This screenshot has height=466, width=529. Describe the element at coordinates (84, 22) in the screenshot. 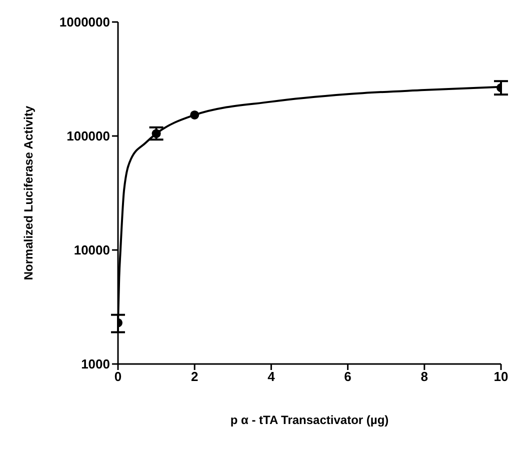

I see `y-tick-label: 1000000` at that location.